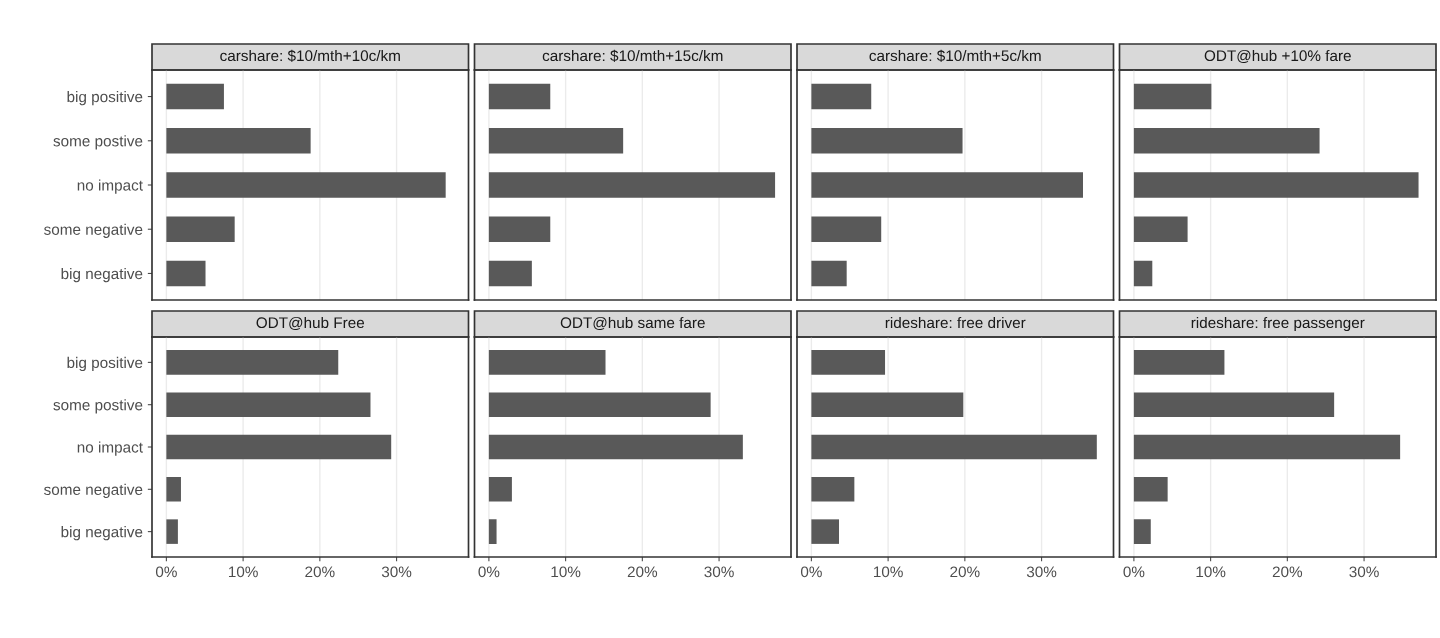 The image size is (1440, 638). Describe the element at coordinates (310, 323) in the screenshot. I see `chart-title: ODT@hub Free` at that location.